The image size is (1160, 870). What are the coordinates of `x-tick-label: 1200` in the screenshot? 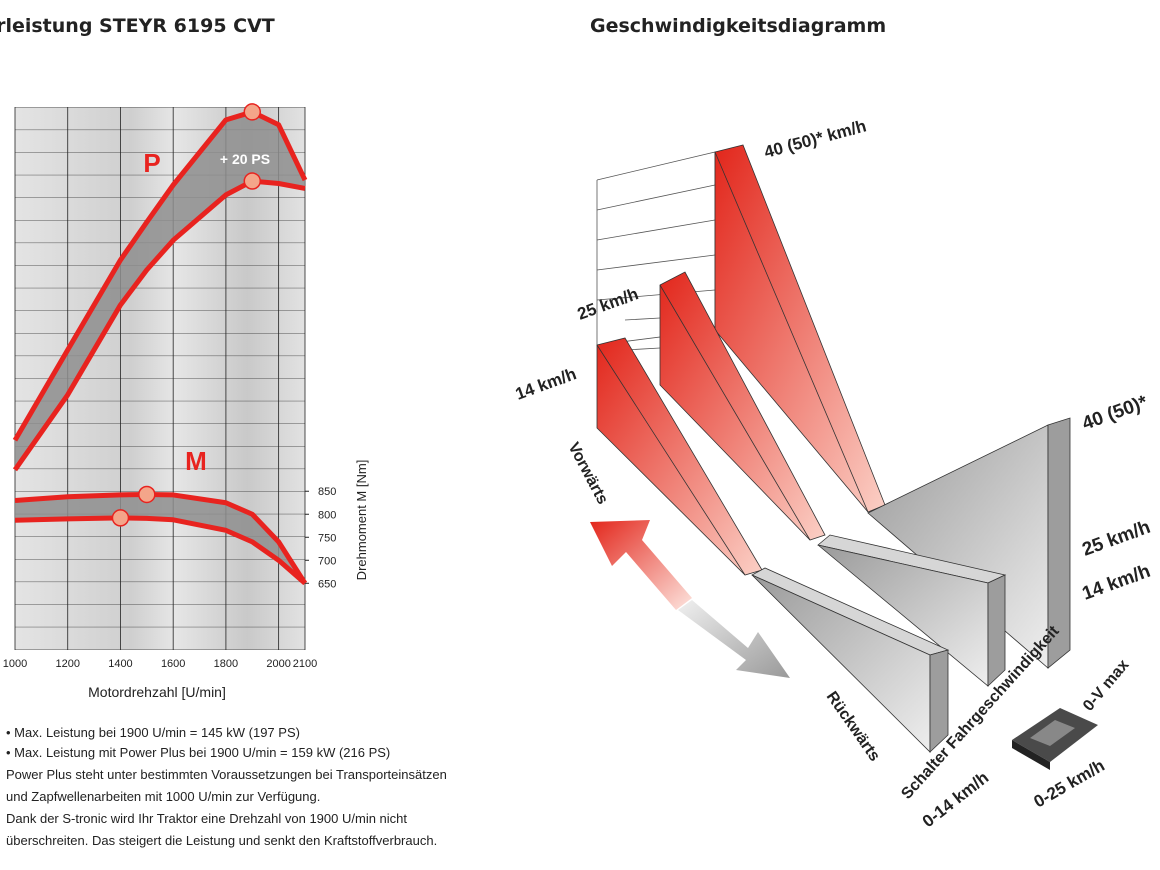 It's located at (67, 664).